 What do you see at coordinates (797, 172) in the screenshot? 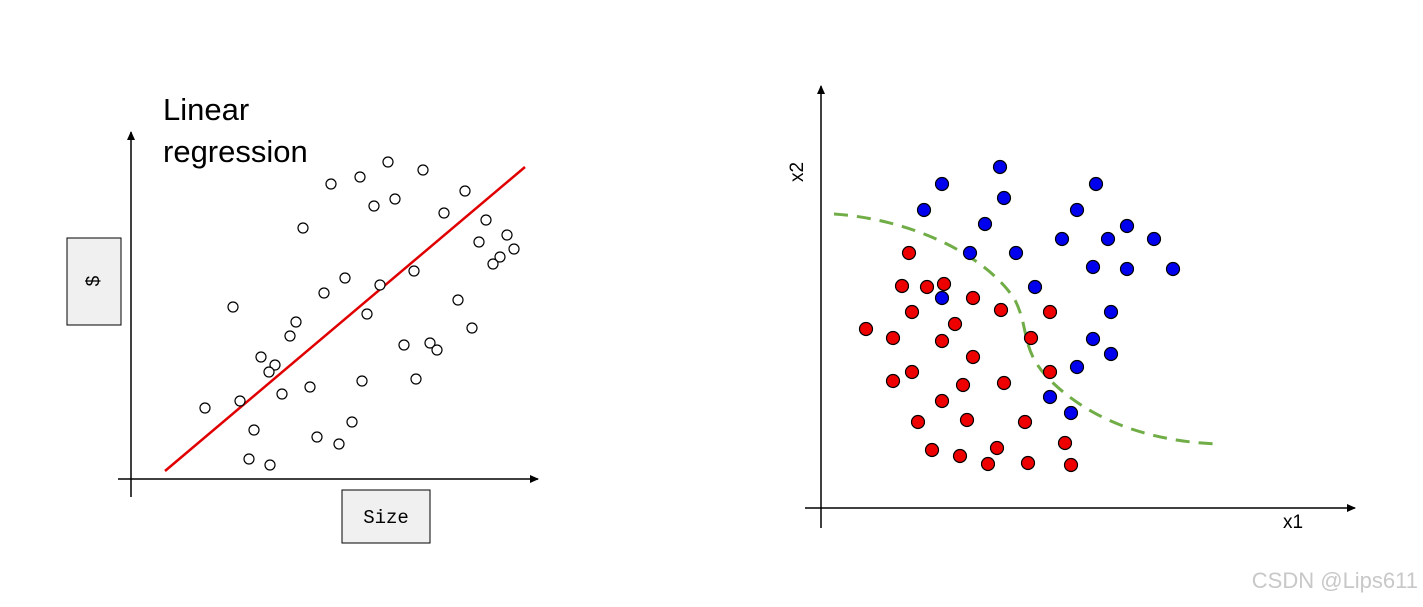
I see `y-label: x2` at bounding box center [797, 172].